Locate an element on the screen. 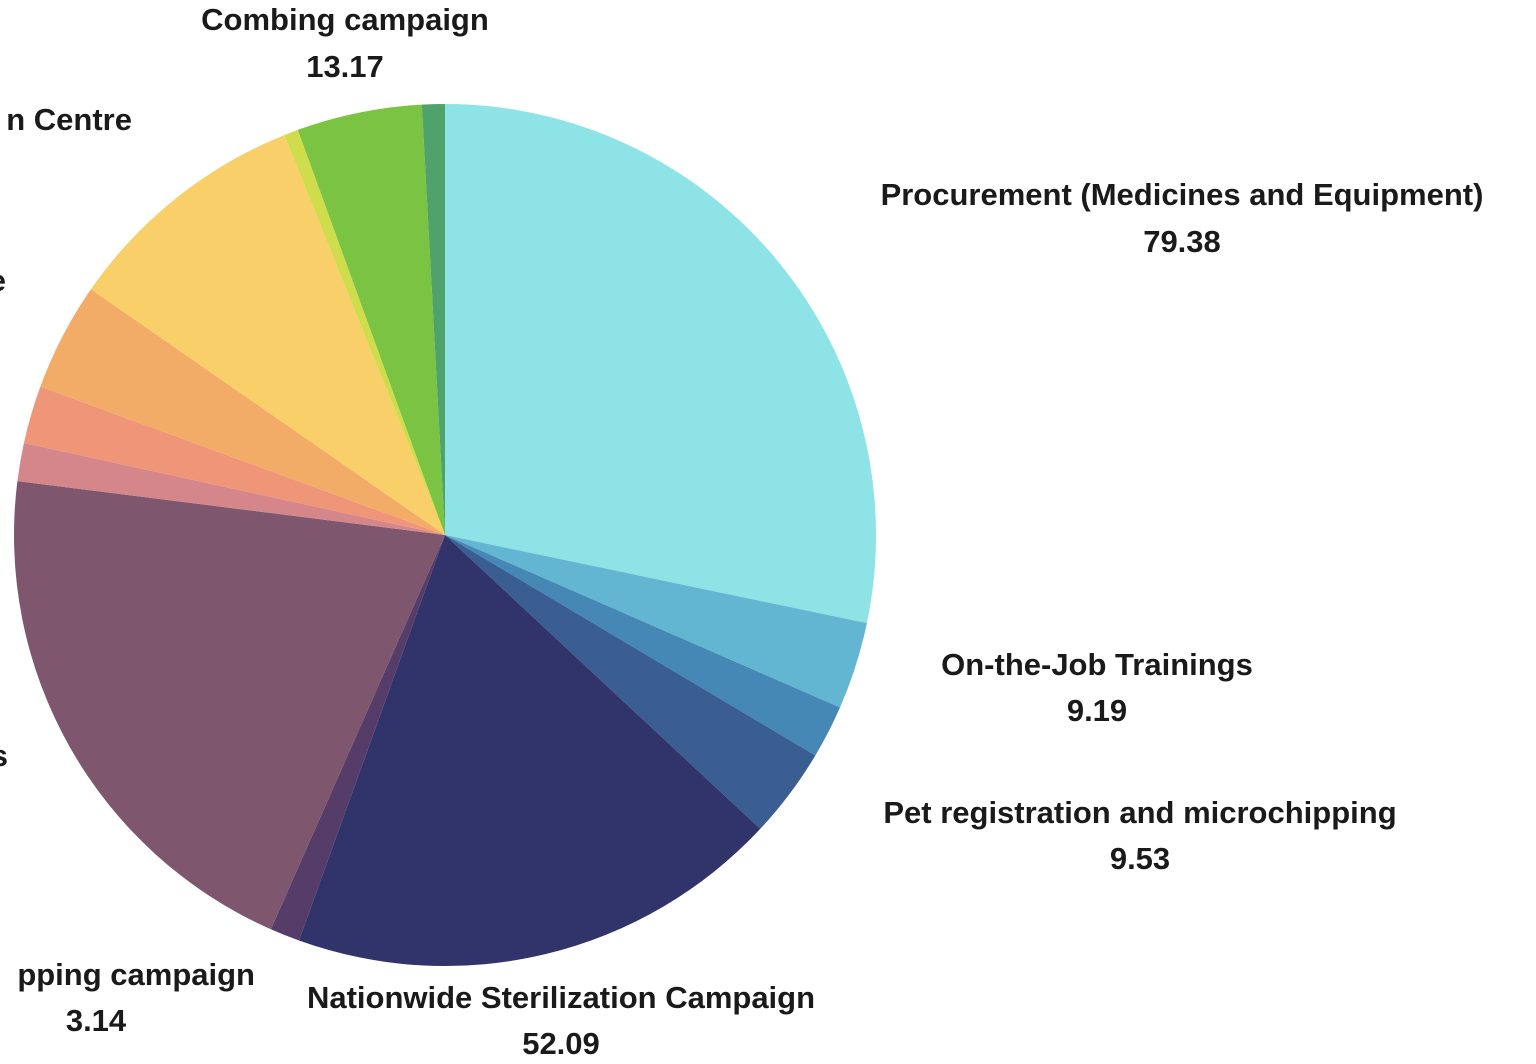 The height and width of the screenshot is (1064, 1536). slice-label: On-the-Job Trainings is located at coordinates (1097, 664).